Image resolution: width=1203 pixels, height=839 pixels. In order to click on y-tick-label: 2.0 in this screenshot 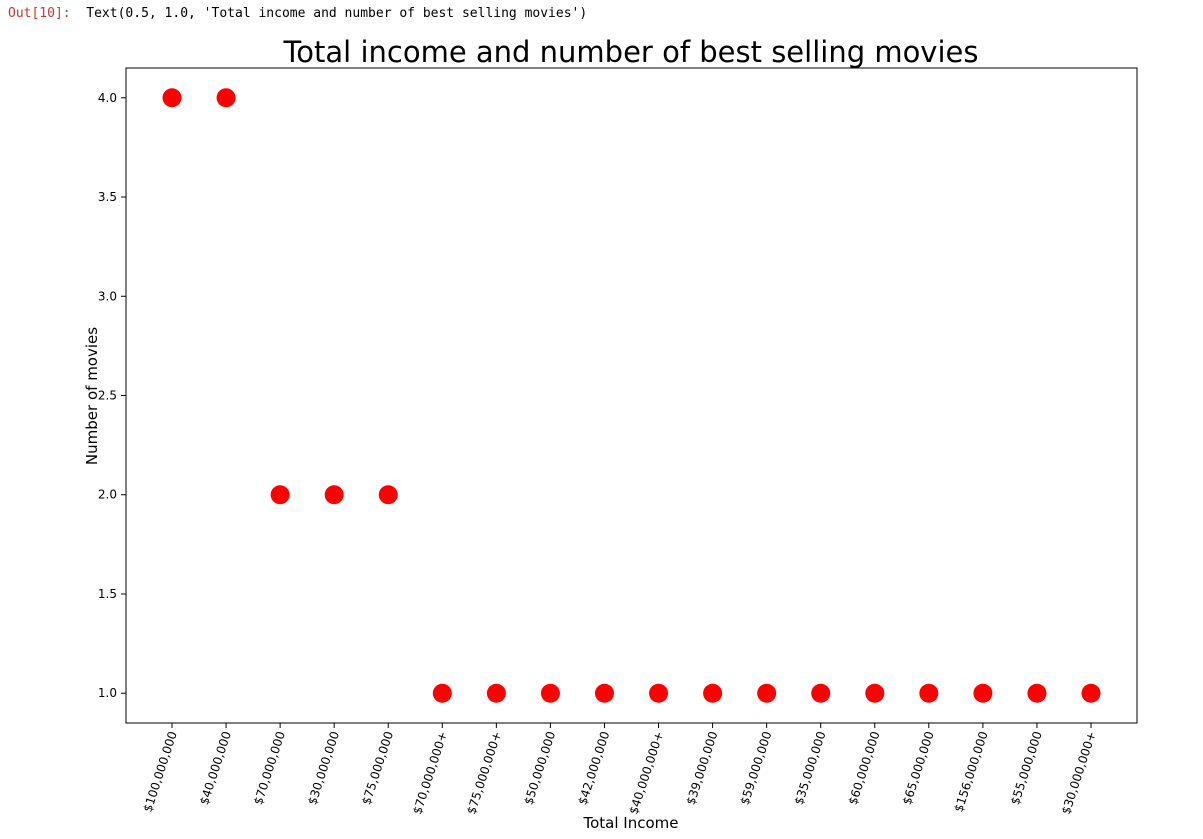, I will do `click(107, 495)`.